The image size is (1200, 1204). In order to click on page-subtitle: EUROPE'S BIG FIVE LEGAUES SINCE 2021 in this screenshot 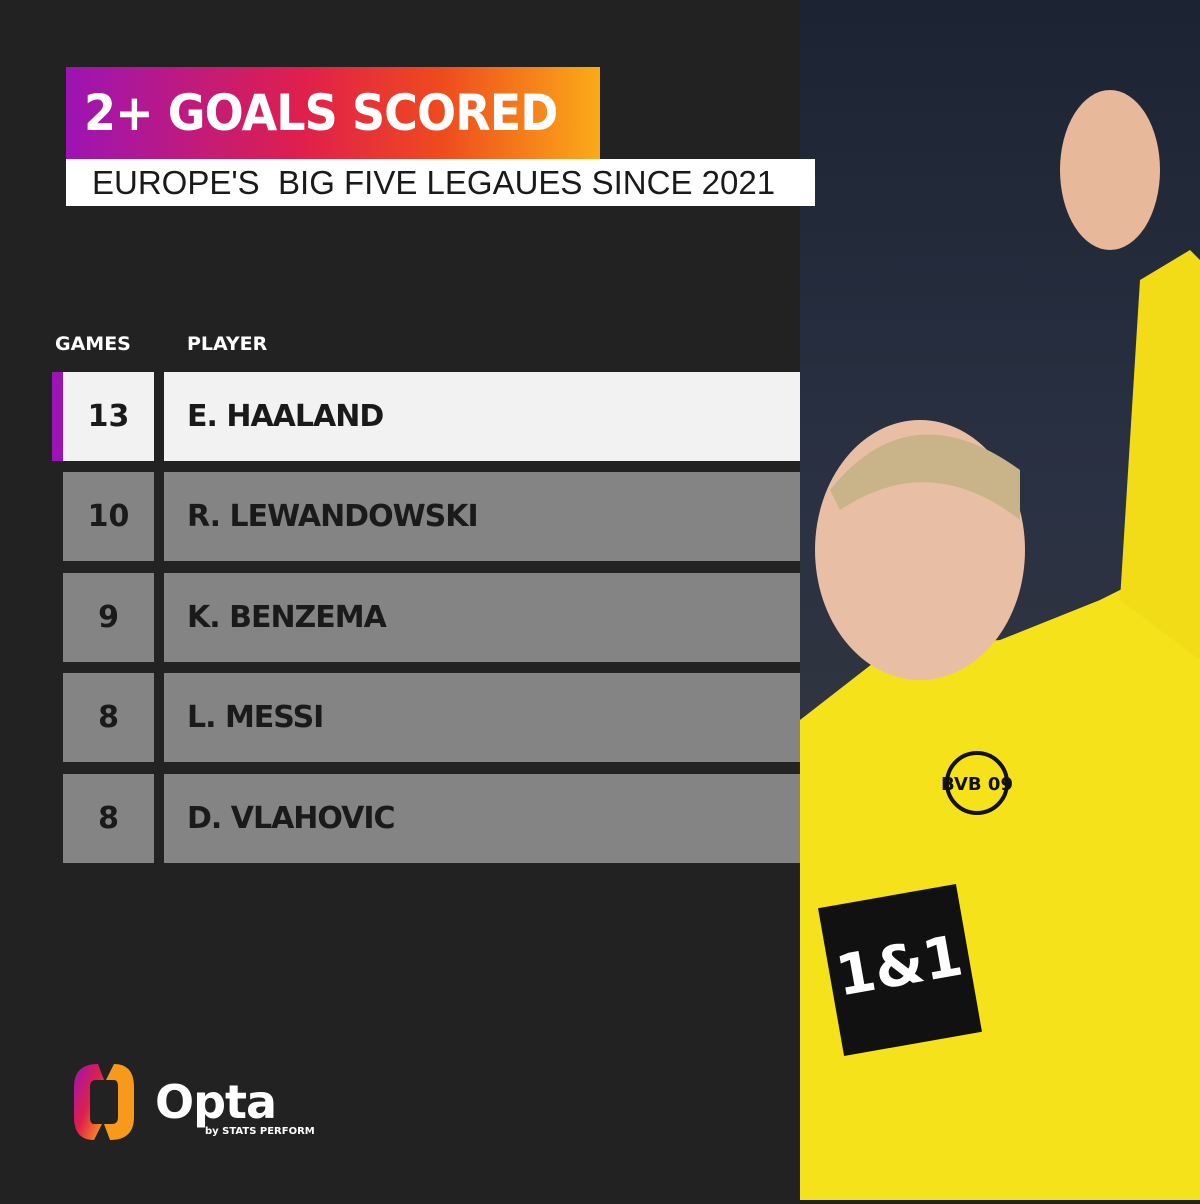, I will do `click(434, 182)`.